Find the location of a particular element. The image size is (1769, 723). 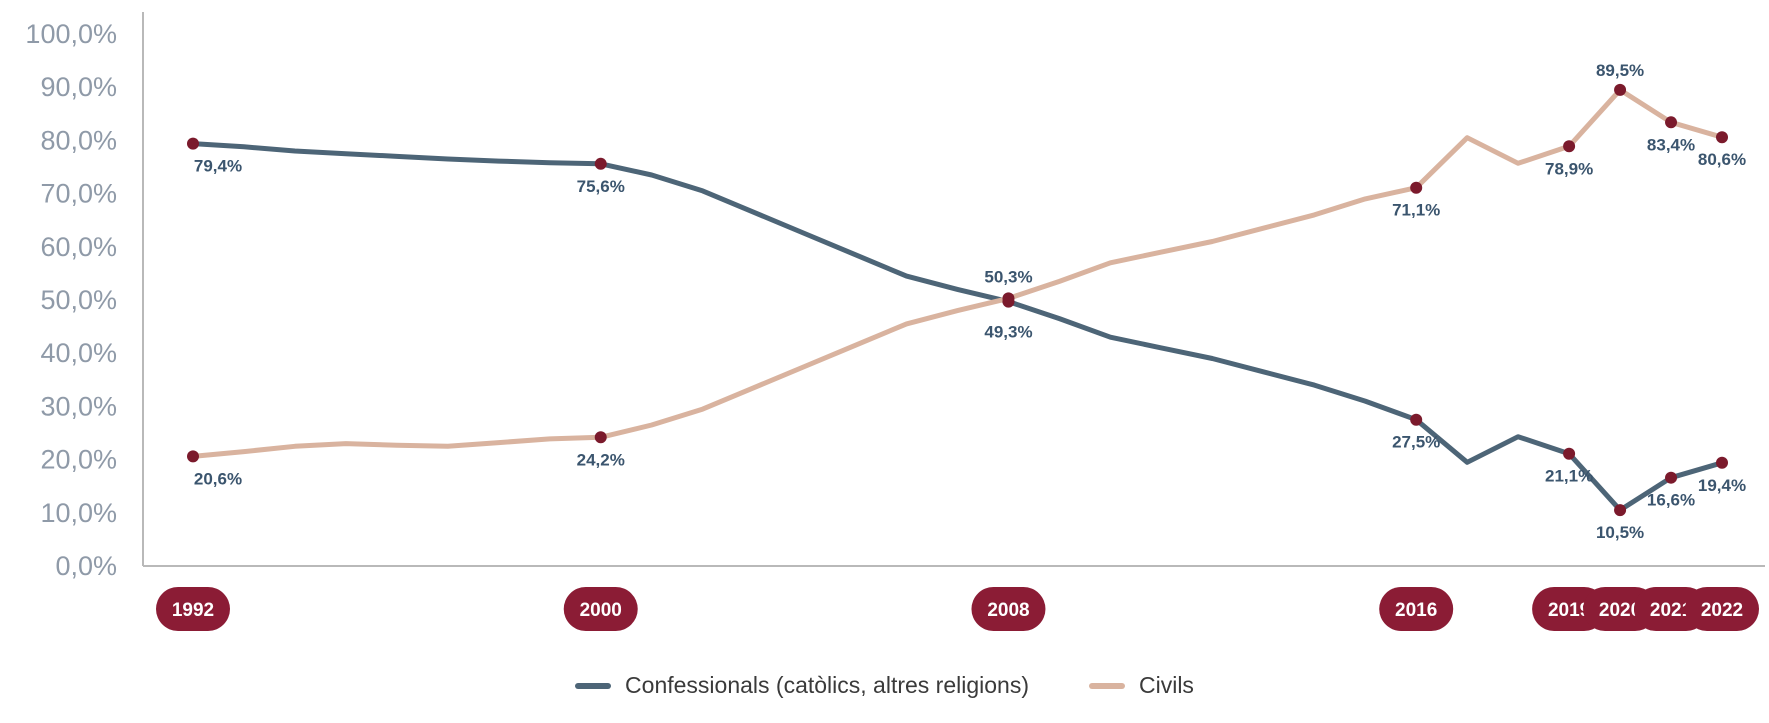

y-tick-label: 30,0% is located at coordinates (78, 406).